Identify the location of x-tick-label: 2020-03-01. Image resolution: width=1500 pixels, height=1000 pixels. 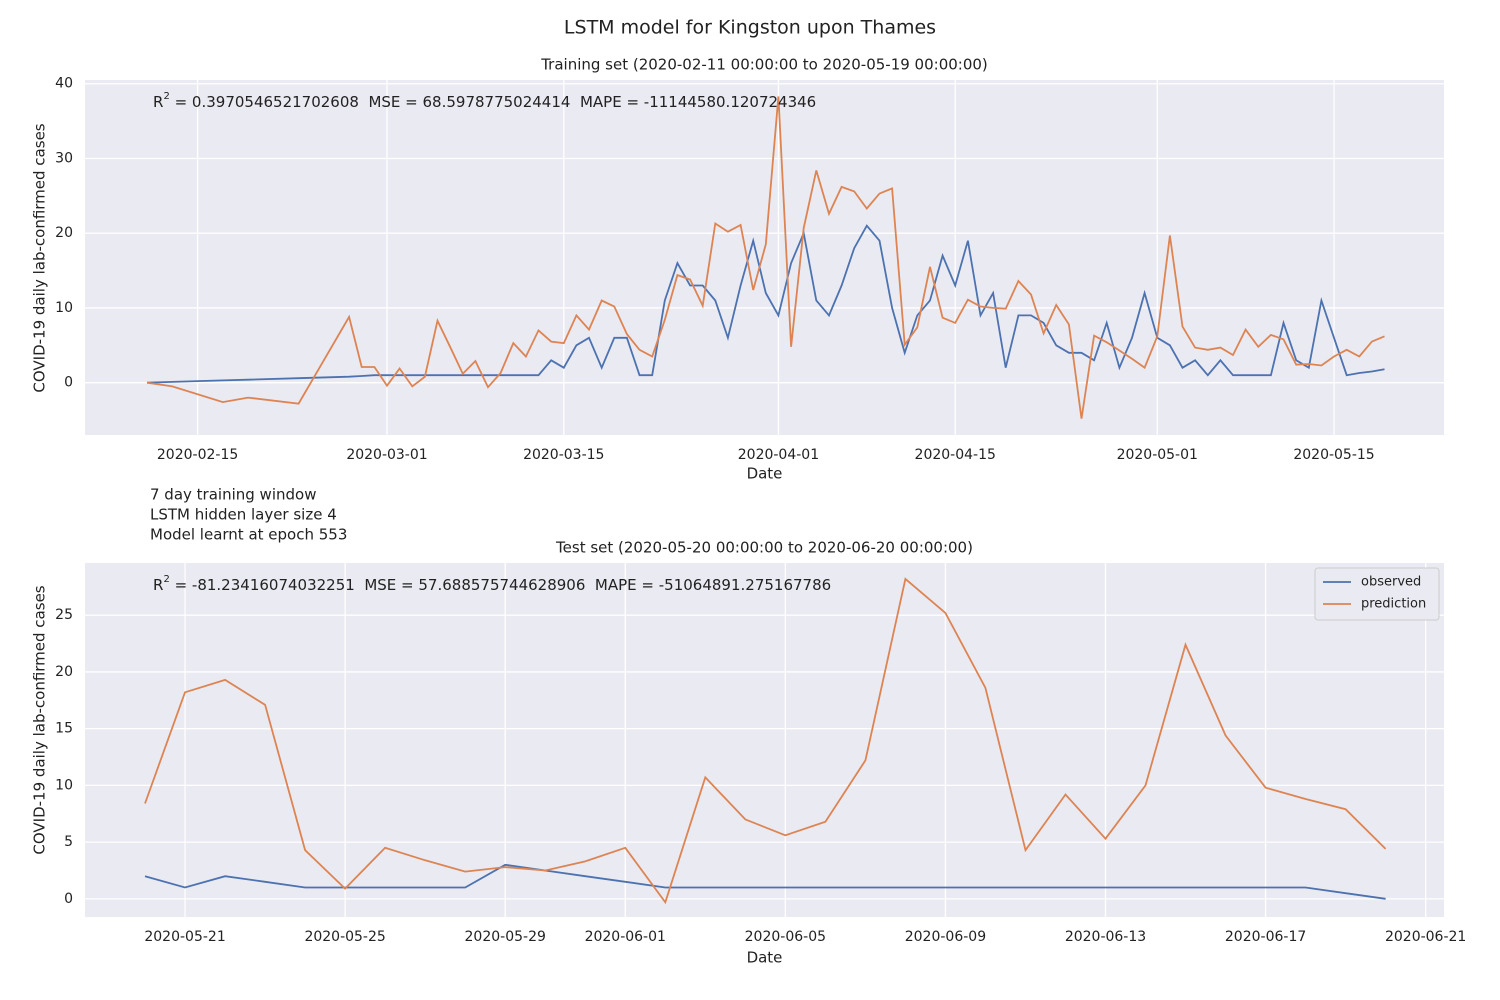
(386, 455).